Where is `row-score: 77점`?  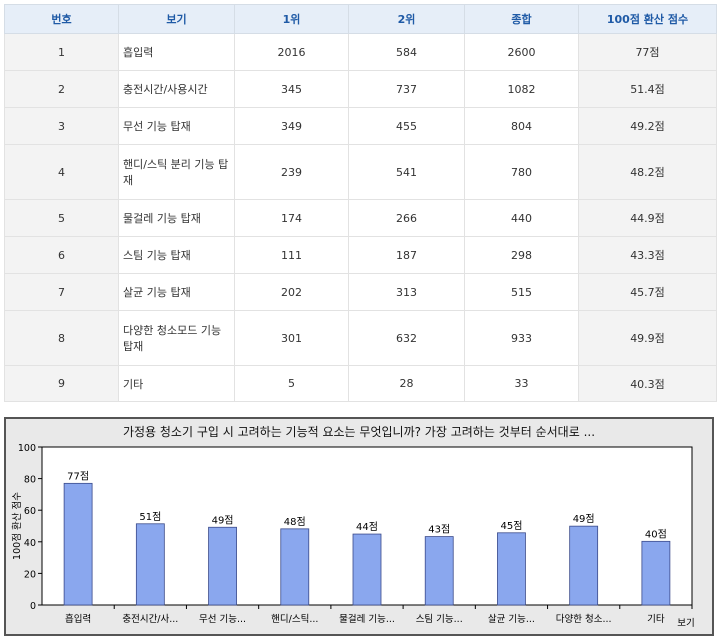 row-score: 77점 is located at coordinates (647, 52).